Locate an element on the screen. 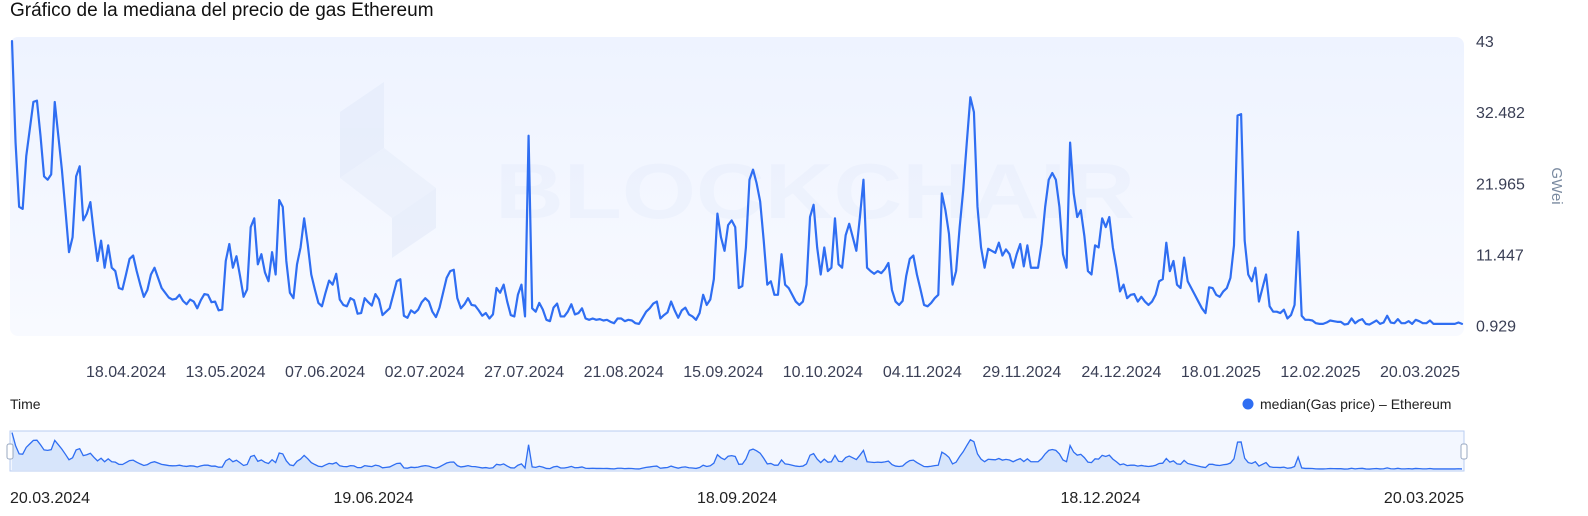  x-tick-label: 18.04.2024 is located at coordinates (126, 372).